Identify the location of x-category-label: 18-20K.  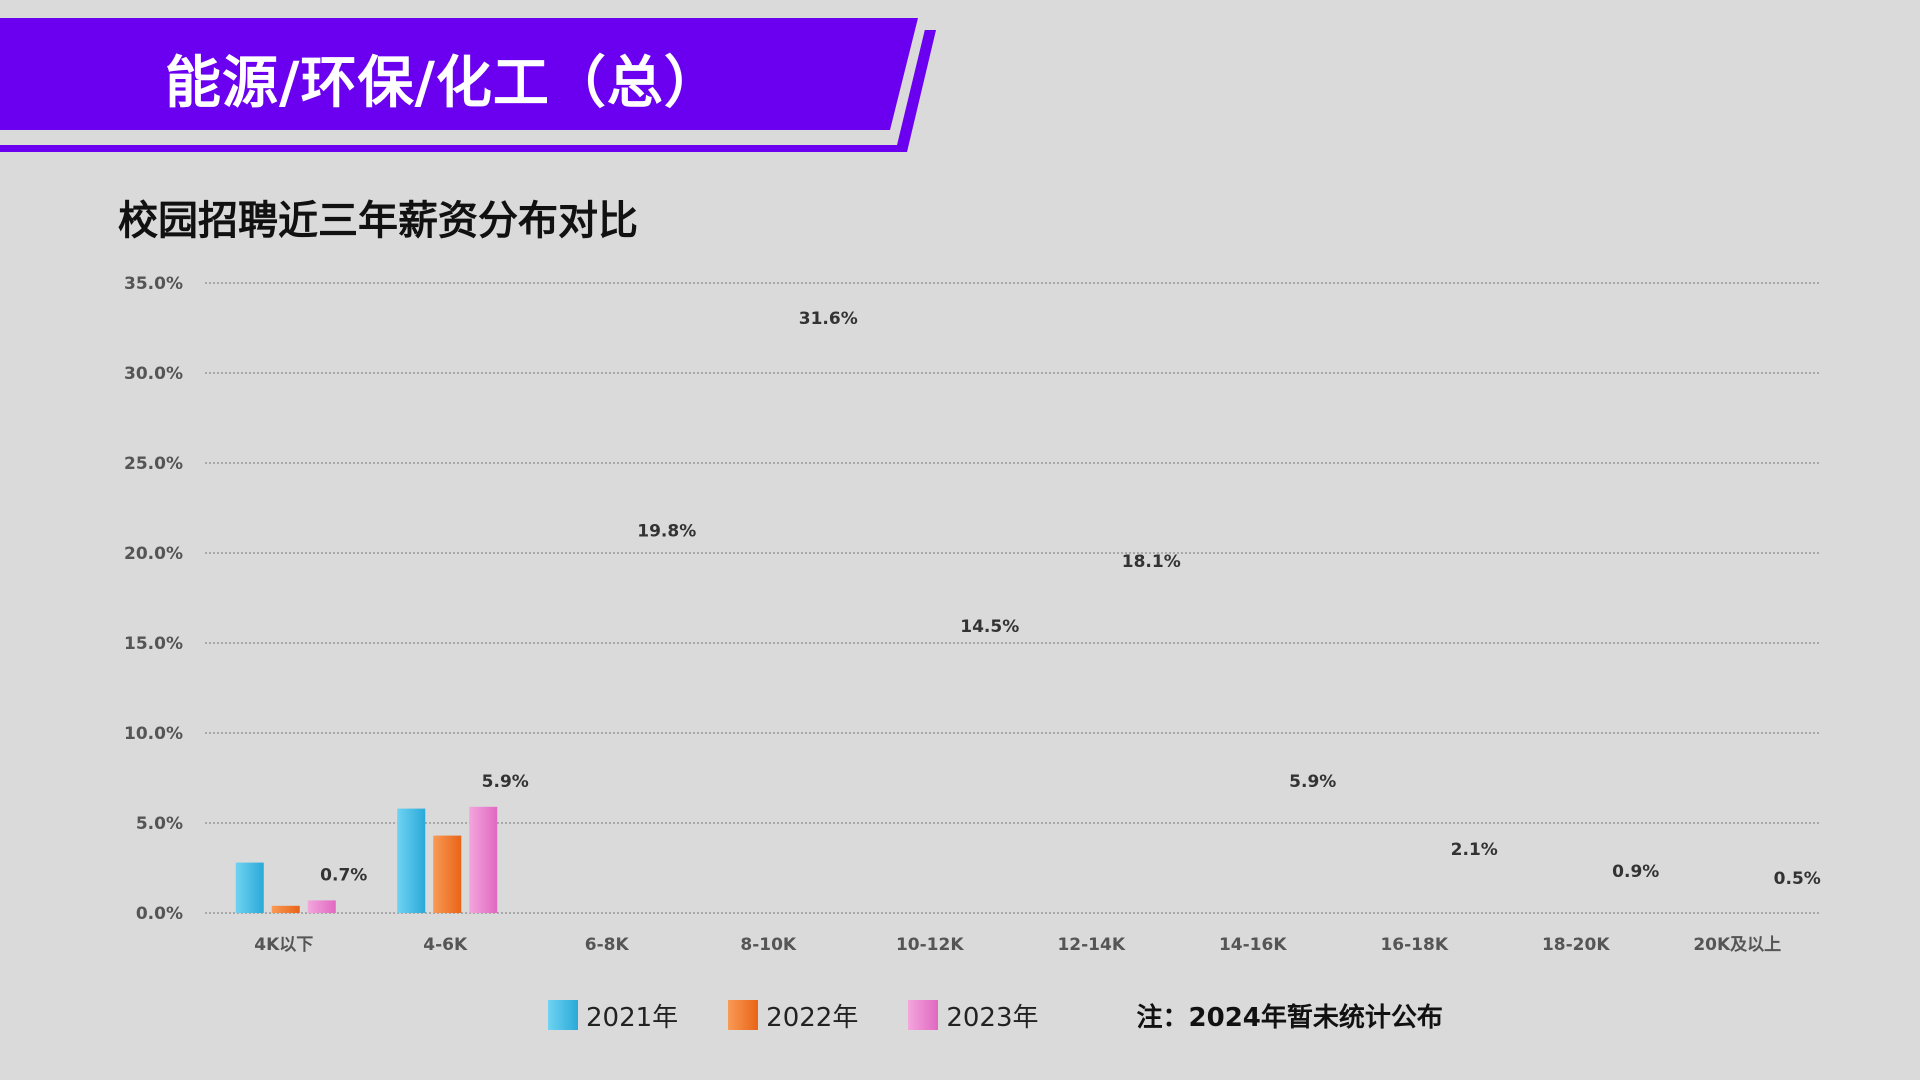
(1576, 945).